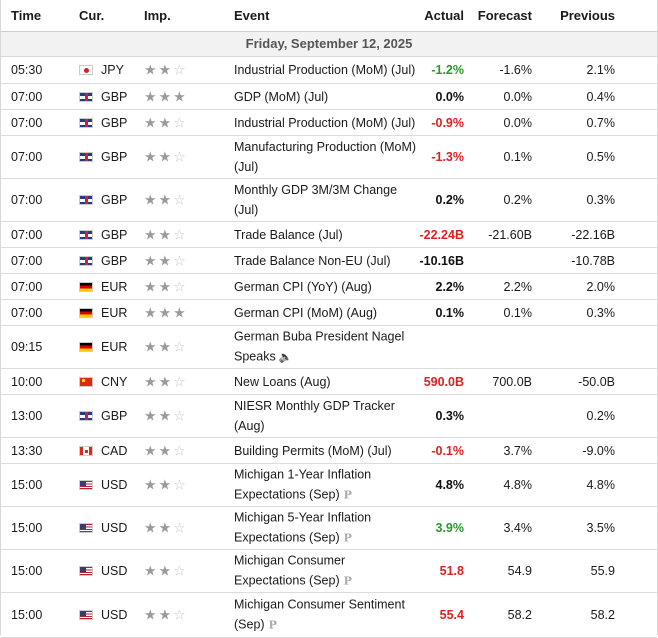 The height and width of the screenshot is (638, 658). Describe the element at coordinates (319, 614) in the screenshot. I see `event-title: Michigan Consumer Sentiment (Sep)` at that location.